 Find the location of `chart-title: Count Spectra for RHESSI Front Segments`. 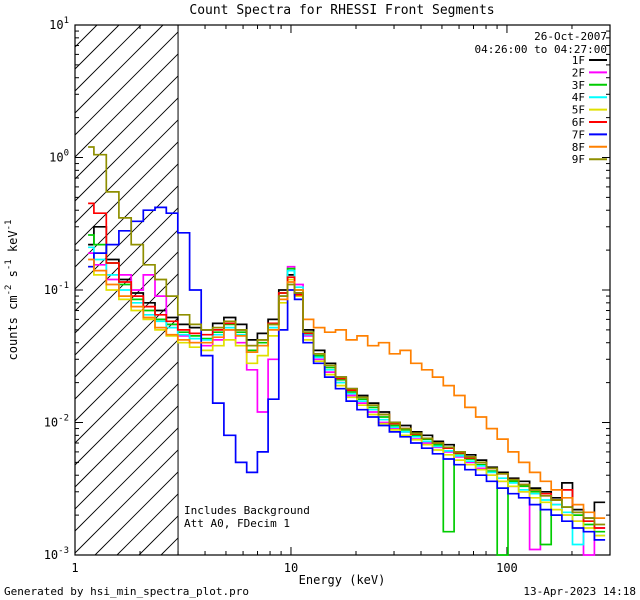

chart-title: Count Spectra for RHESSI Front Segments is located at coordinates (341, 10).